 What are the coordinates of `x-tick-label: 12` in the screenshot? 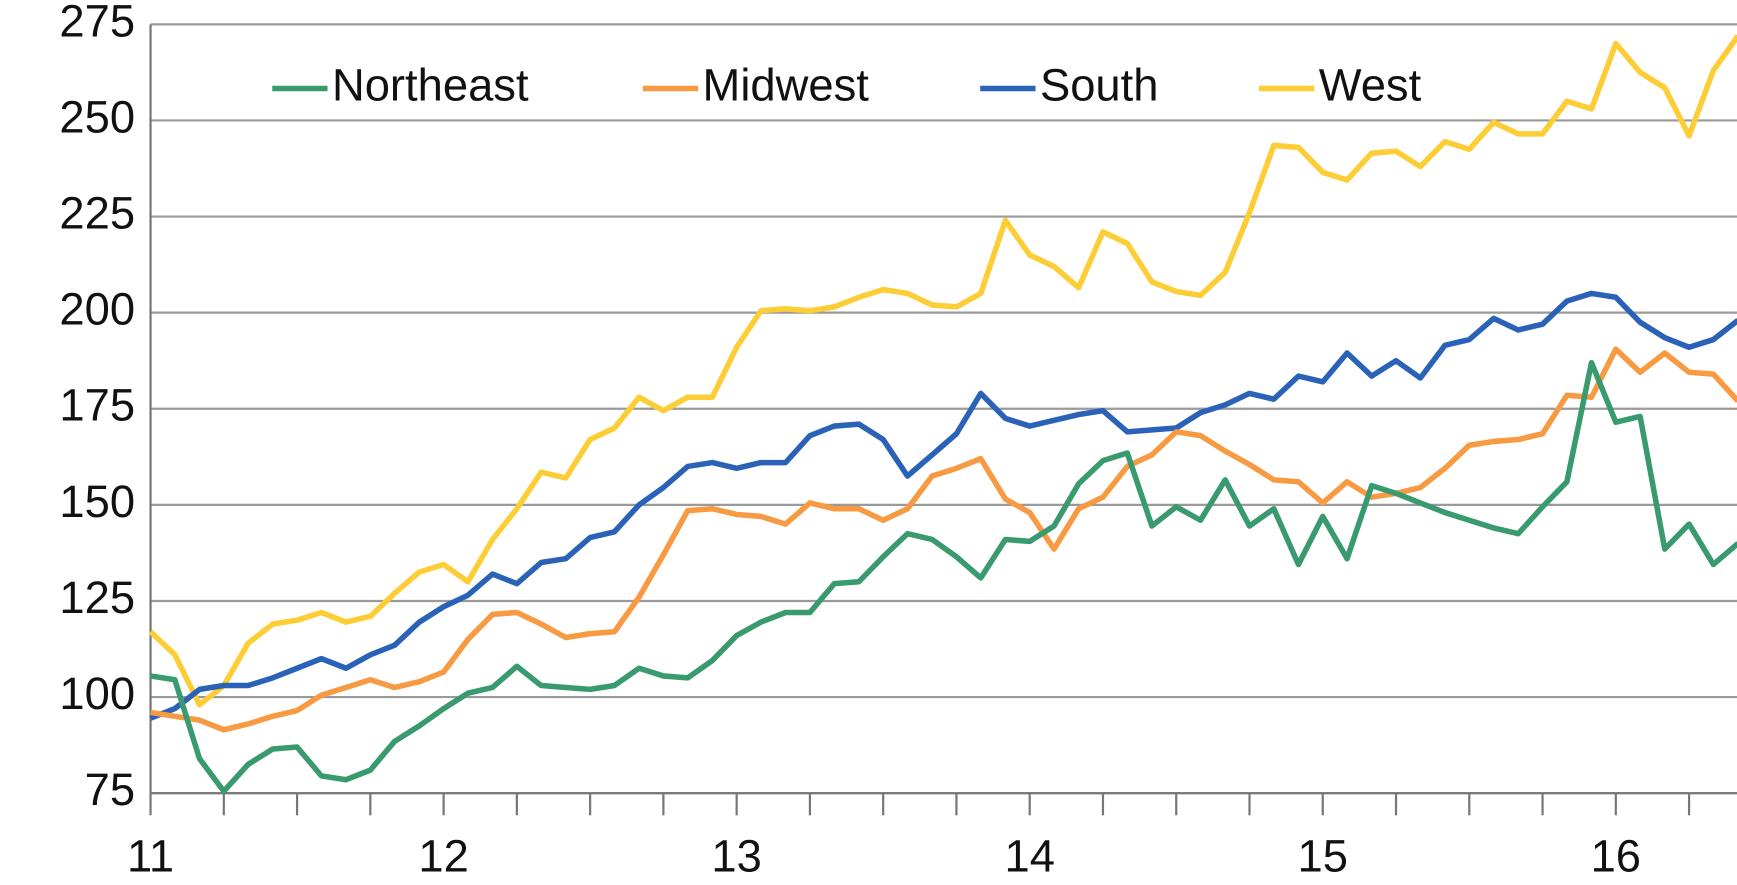 It's located at (443, 856).